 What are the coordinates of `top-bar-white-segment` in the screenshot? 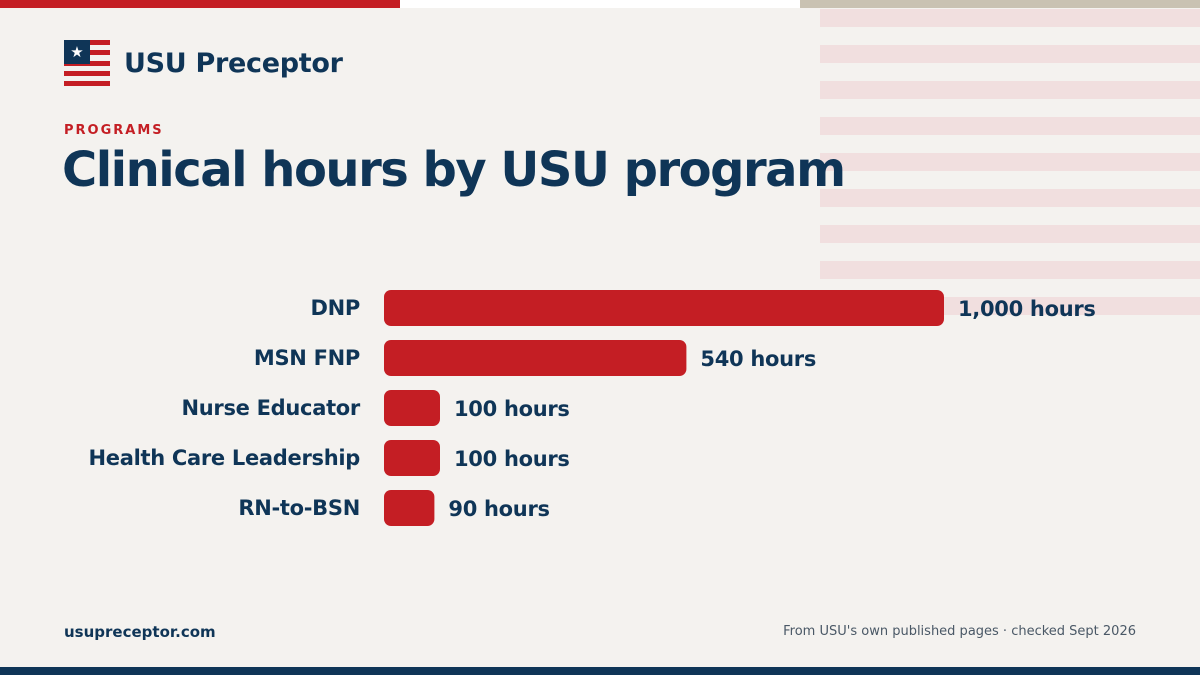 It's located at (600, 4).